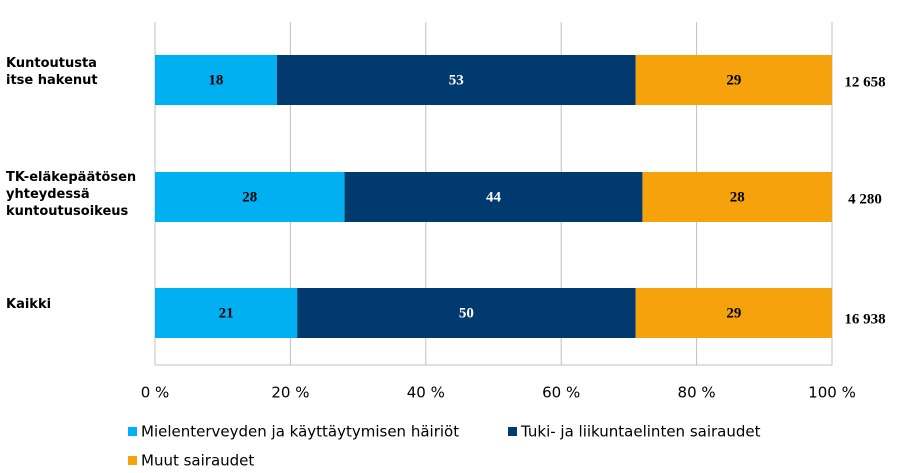 The width and height of the screenshot is (906, 473). I want to click on data-label: 18, so click(215, 80).